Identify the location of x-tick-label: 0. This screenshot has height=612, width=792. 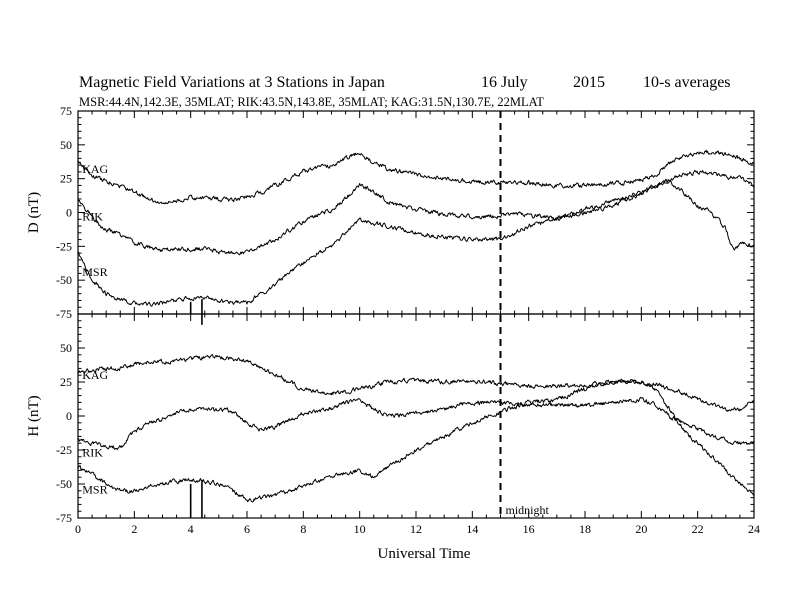
(78, 529).